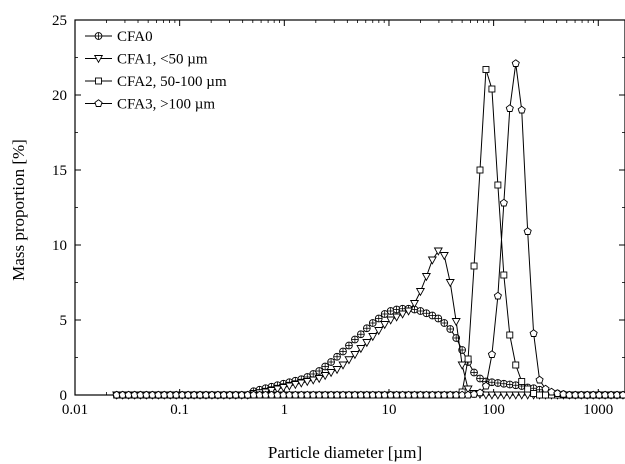 This screenshot has width=625, height=464. I want to click on y-tick-label: 15, so click(59, 171).